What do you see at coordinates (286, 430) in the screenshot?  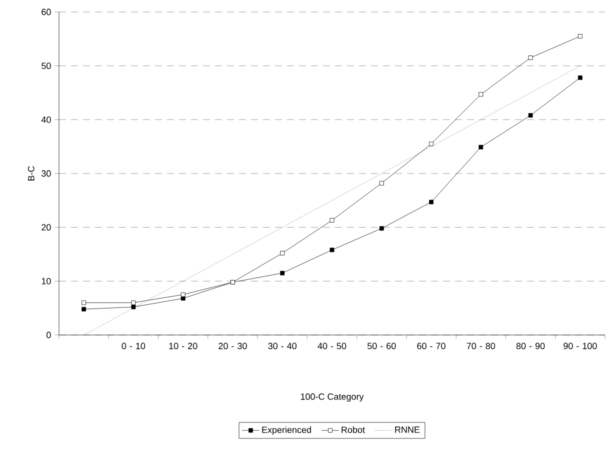 I see `legend-label: Experienced` at bounding box center [286, 430].